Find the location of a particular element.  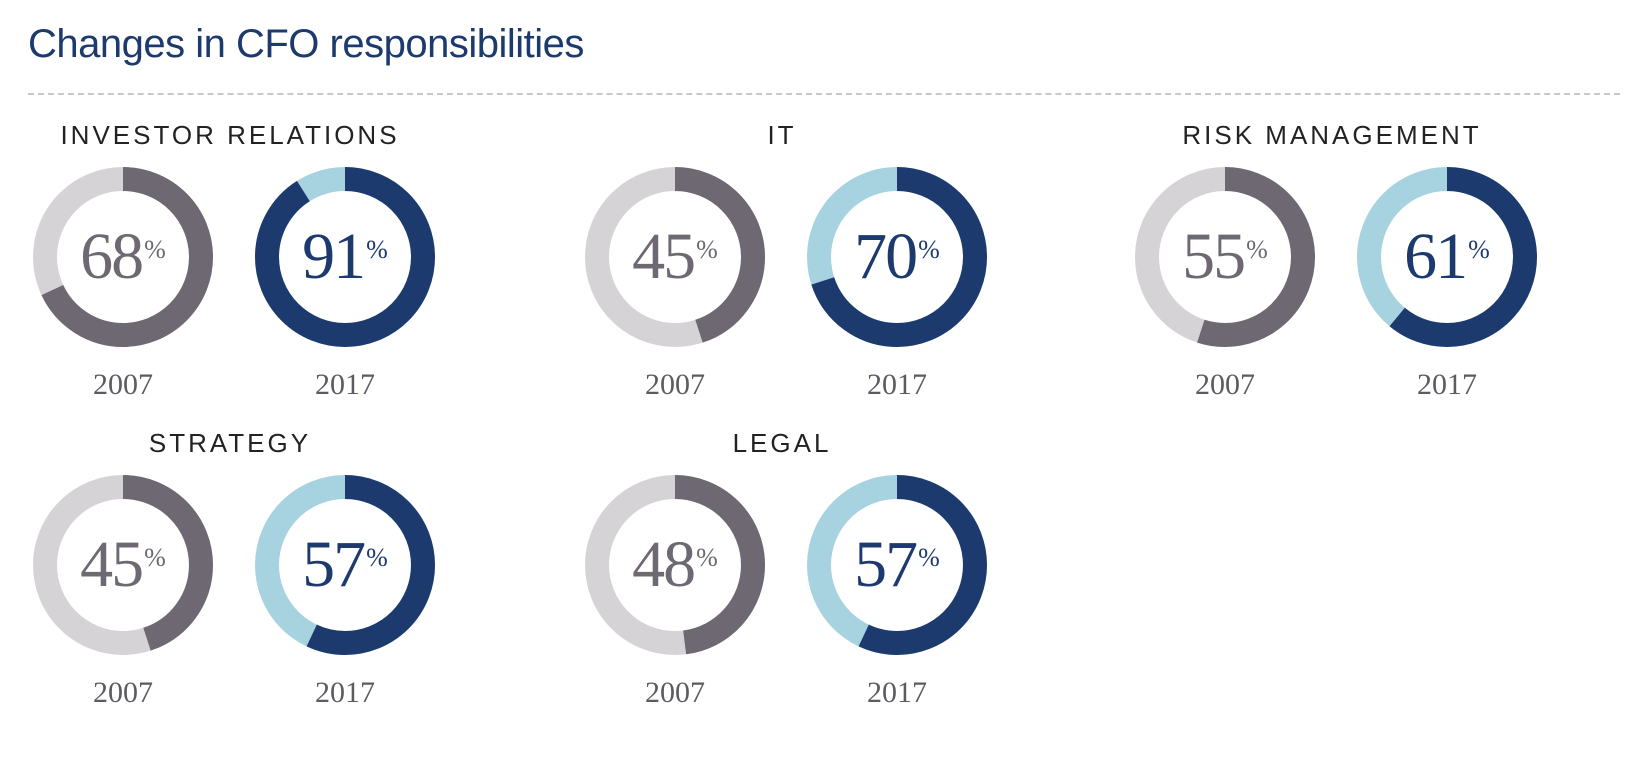

group-label: RISK MANAGEMENT is located at coordinates (1332, 135).